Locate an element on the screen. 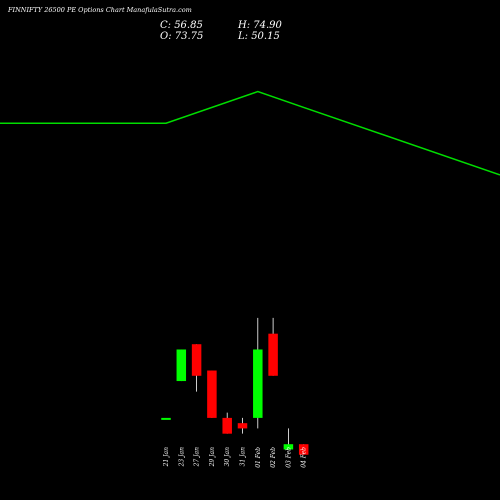 This screenshot has height=500, width=500. x-tick-label: 04 Feb is located at coordinates (304, 457).